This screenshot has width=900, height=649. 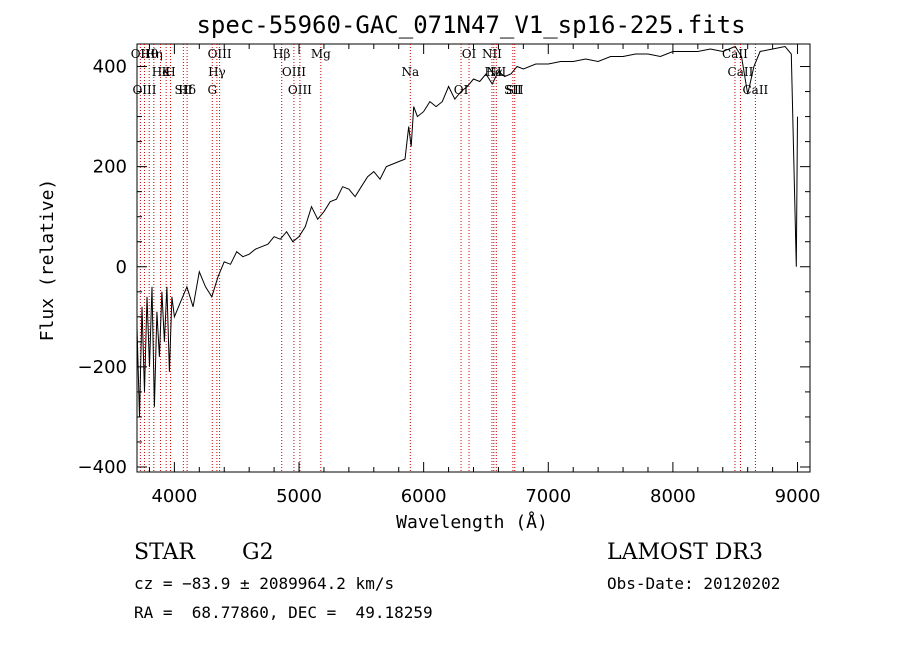 What do you see at coordinates (164, 552) in the screenshot?
I see `object-type: STAR` at bounding box center [164, 552].